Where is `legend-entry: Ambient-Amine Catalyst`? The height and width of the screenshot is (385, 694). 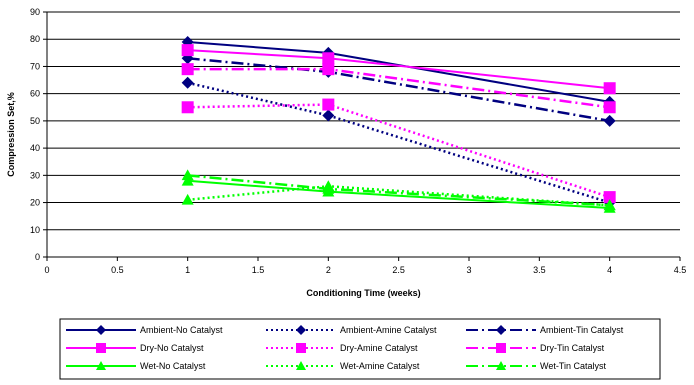 legend-entry: Ambient-Amine Catalyst is located at coordinates (351, 330).